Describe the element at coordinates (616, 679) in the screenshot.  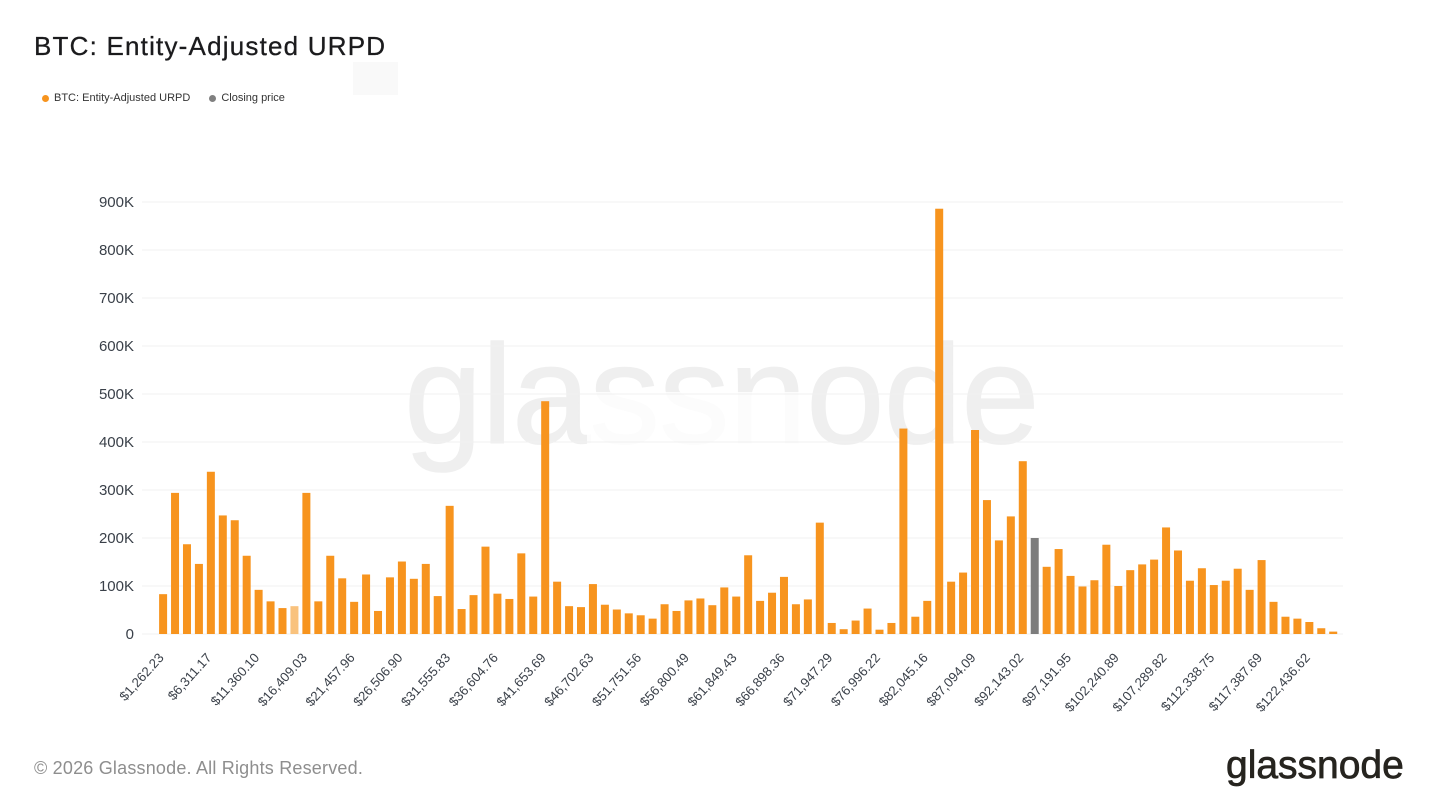
I see `svg-text: $51,751.56` at that location.